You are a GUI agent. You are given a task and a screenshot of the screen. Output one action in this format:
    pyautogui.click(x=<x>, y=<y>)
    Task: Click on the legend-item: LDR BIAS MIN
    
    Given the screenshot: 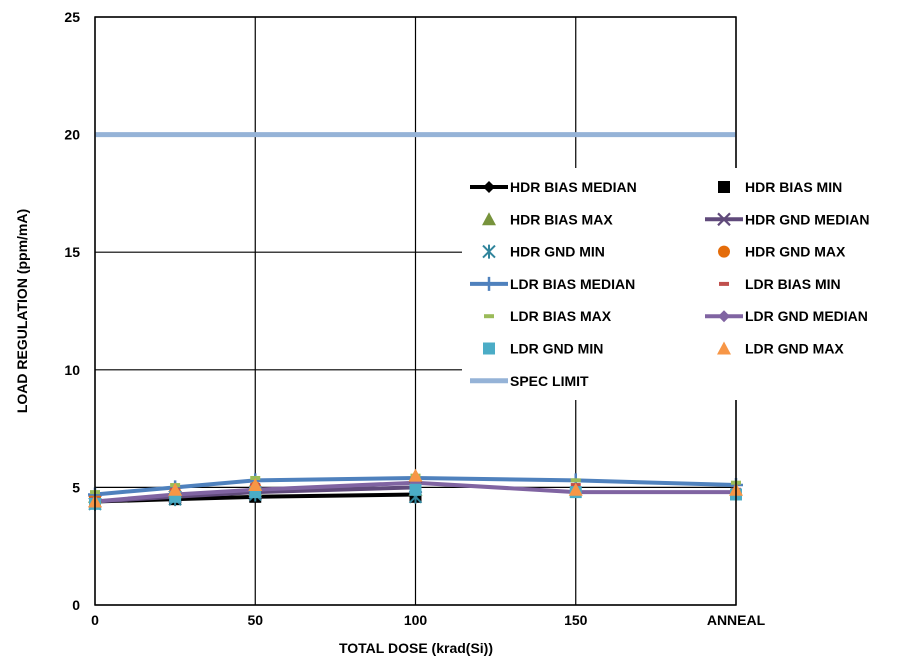 What is the action you would take?
    pyautogui.click(x=780, y=284)
    